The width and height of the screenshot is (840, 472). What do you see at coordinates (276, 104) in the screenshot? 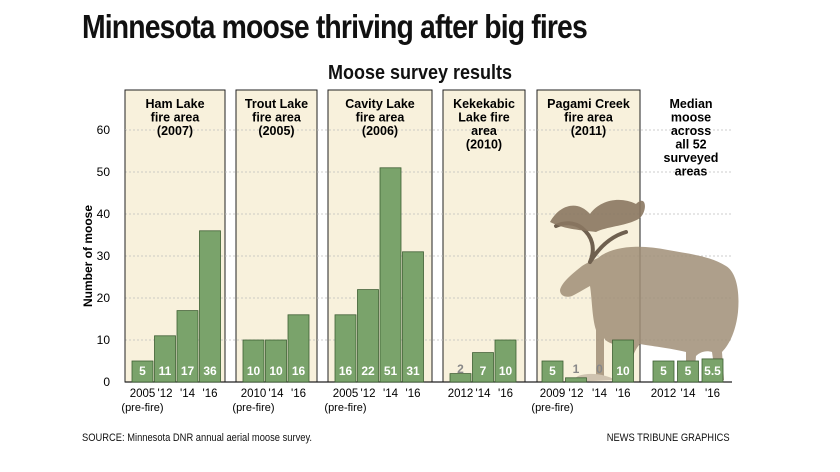
I see `panel-title-line: Trout Lake` at bounding box center [276, 104].